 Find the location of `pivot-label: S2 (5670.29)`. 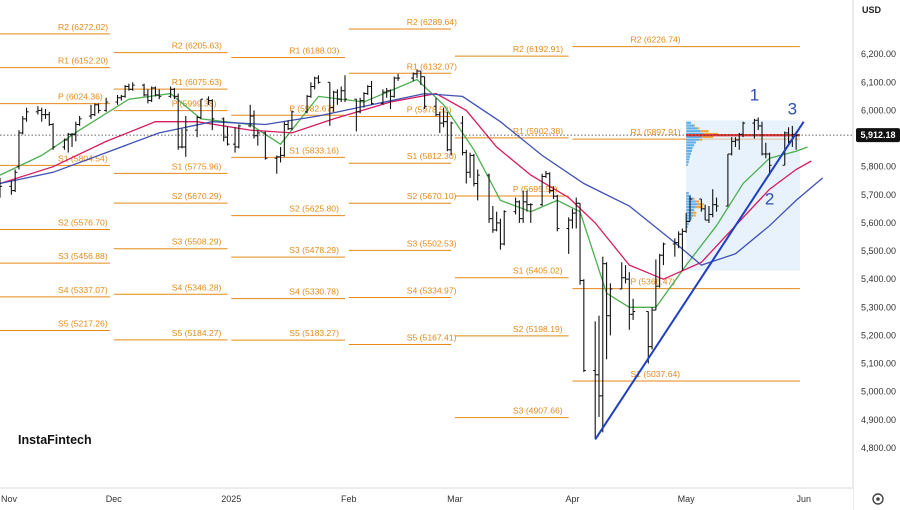

pivot-label: S2 (5670.29) is located at coordinates (197, 196).